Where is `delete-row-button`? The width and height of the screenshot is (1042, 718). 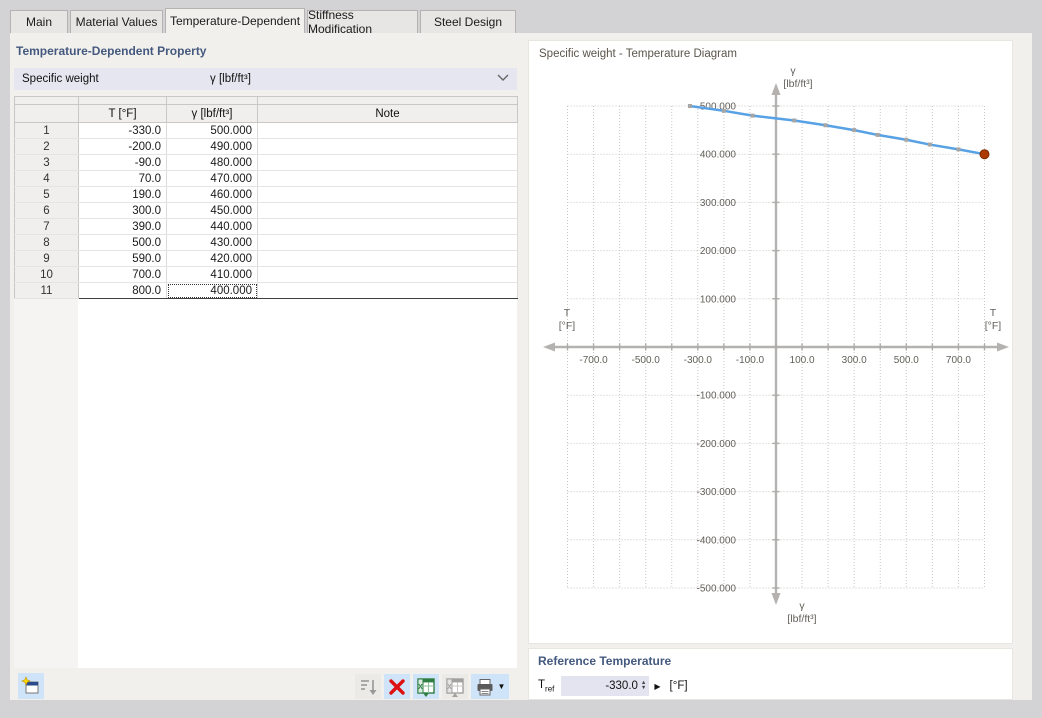 delete-row-button is located at coordinates (397, 686).